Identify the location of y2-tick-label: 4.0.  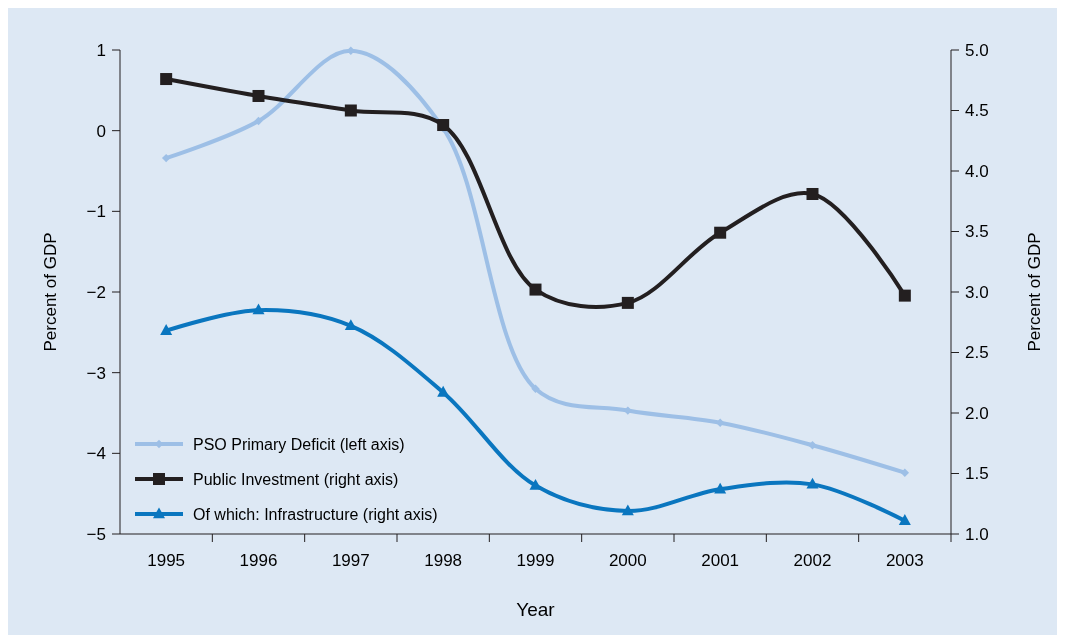
(977, 171).